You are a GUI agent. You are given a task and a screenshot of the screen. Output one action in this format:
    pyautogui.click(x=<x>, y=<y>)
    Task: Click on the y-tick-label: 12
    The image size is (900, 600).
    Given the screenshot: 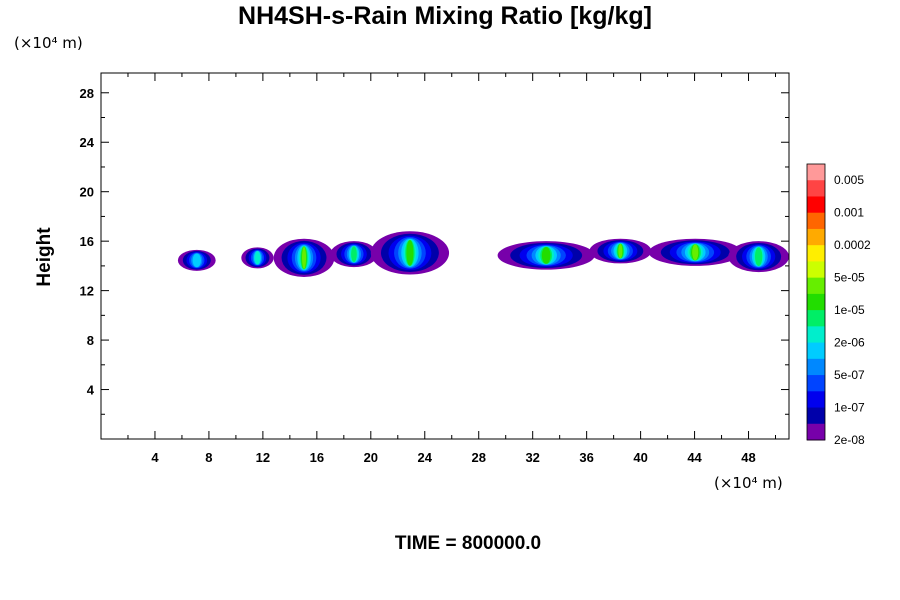 What is the action you would take?
    pyautogui.click(x=87, y=291)
    